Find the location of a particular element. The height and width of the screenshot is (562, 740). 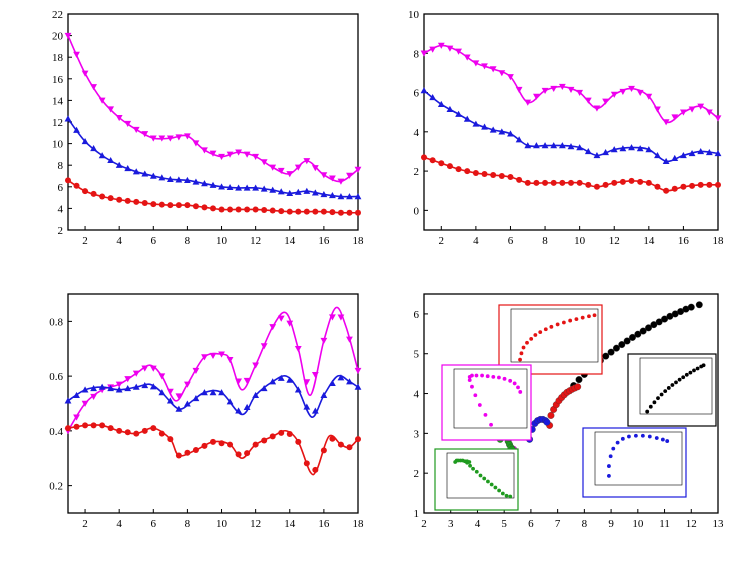

x-tick-label: 6 is located at coordinates (154, 241).